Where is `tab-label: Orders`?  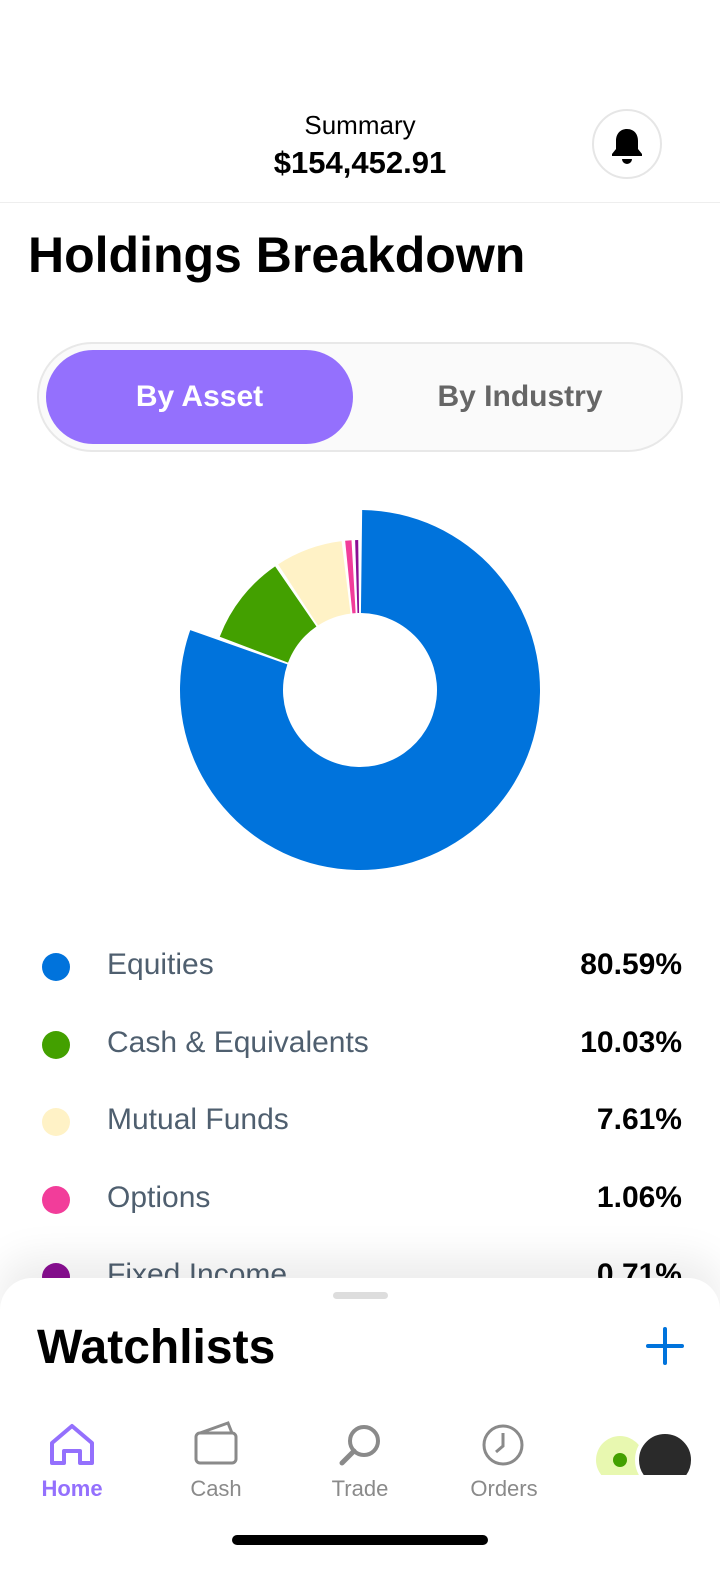
tab-label: Orders is located at coordinates (504, 1488).